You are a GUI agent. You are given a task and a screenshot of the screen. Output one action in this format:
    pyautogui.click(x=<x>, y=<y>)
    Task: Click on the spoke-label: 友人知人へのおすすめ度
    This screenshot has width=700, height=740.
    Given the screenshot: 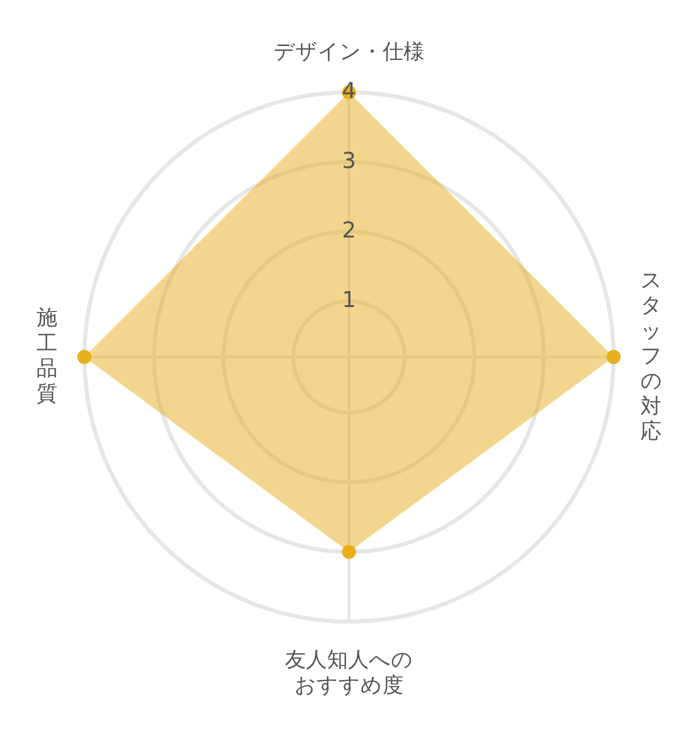 What is the action you would take?
    pyautogui.click(x=349, y=672)
    